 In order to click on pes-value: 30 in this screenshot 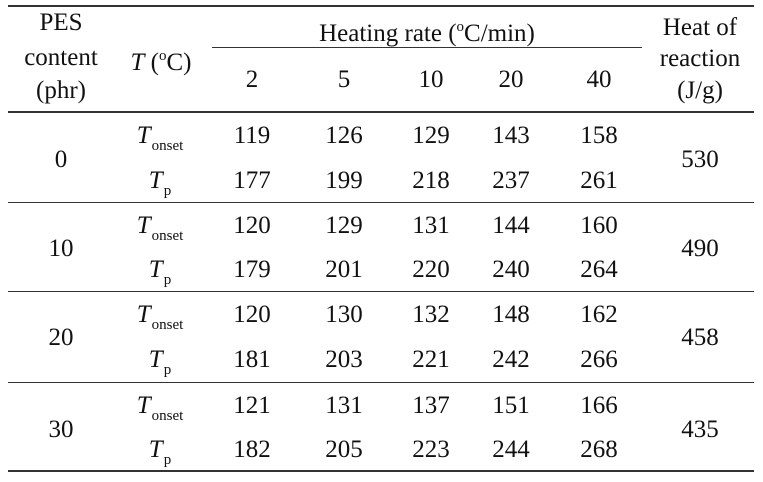, I will do `click(61, 429)`.